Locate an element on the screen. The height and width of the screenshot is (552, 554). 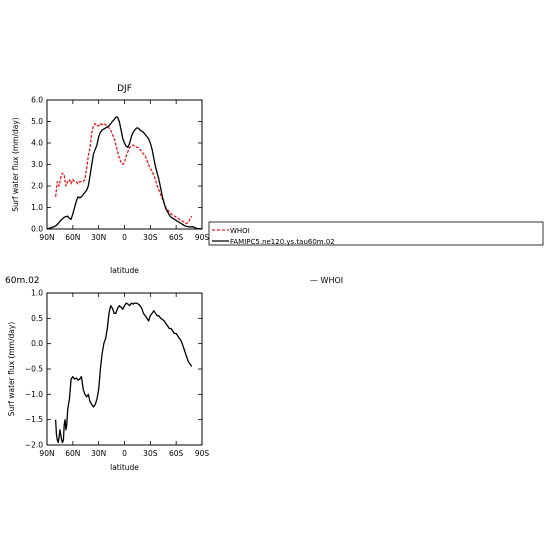
whoi-series-line is located at coordinates (123, 173).